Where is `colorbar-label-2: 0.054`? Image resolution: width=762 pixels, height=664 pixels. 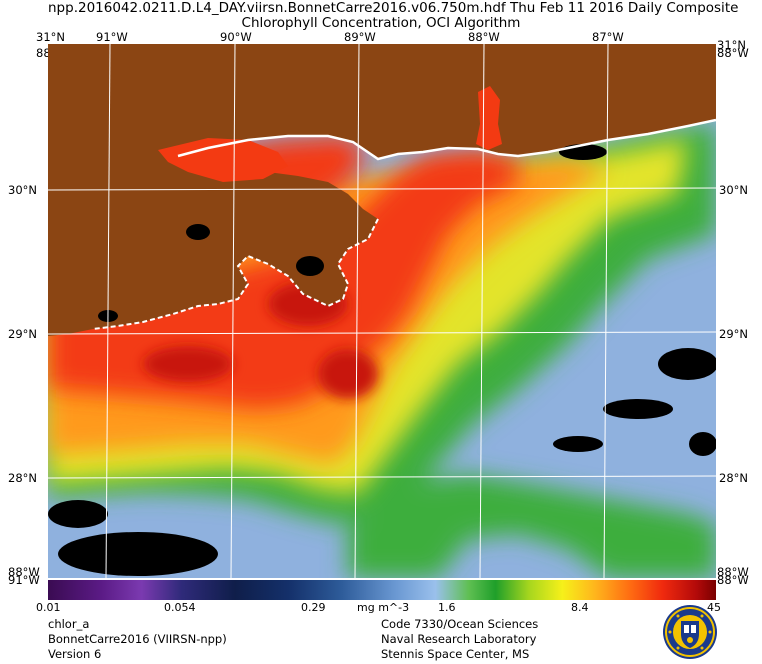 colorbar-label-2: 0.054 is located at coordinates (180, 607).